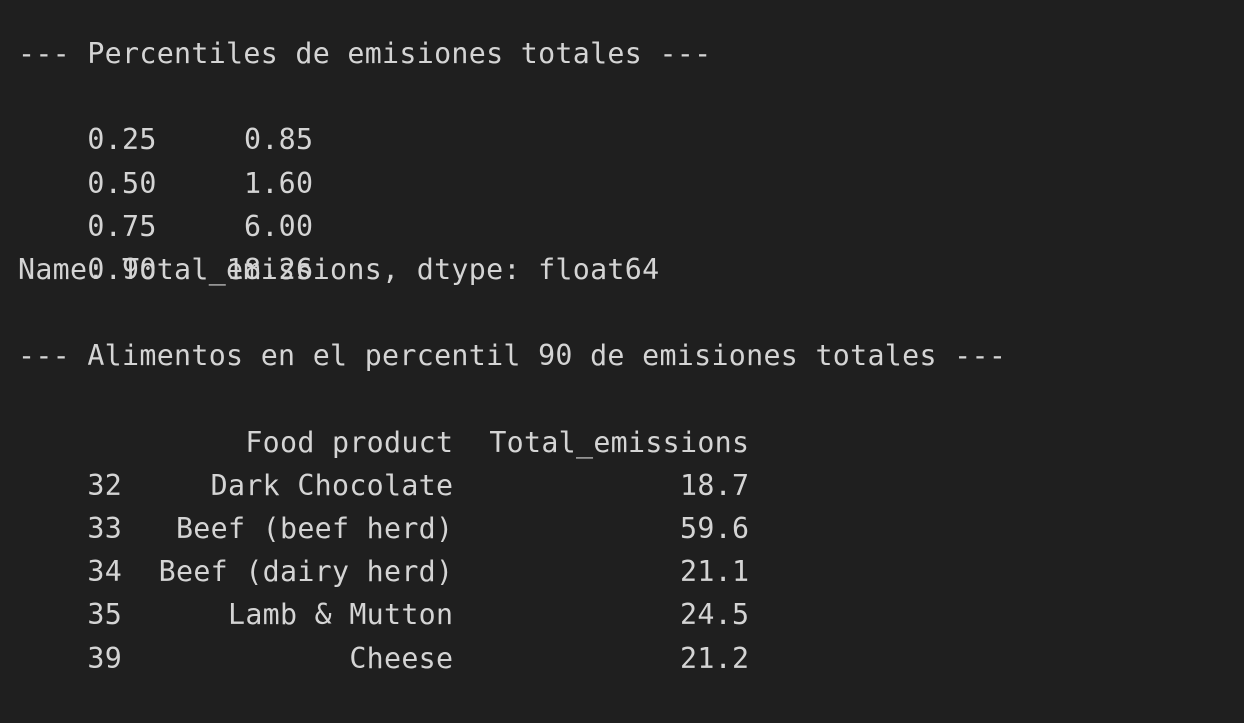 This screenshot has width=1244, height=723. What do you see at coordinates (306, 572) in the screenshot?
I see `food-product: Beef (dairy herd)` at bounding box center [306, 572].